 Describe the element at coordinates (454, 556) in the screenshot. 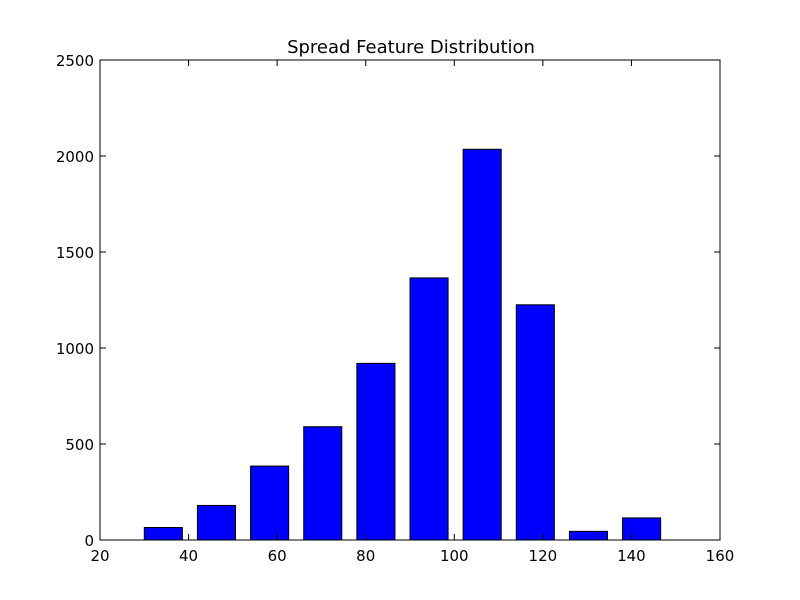

I see `x-tick-label-4: 100` at that location.